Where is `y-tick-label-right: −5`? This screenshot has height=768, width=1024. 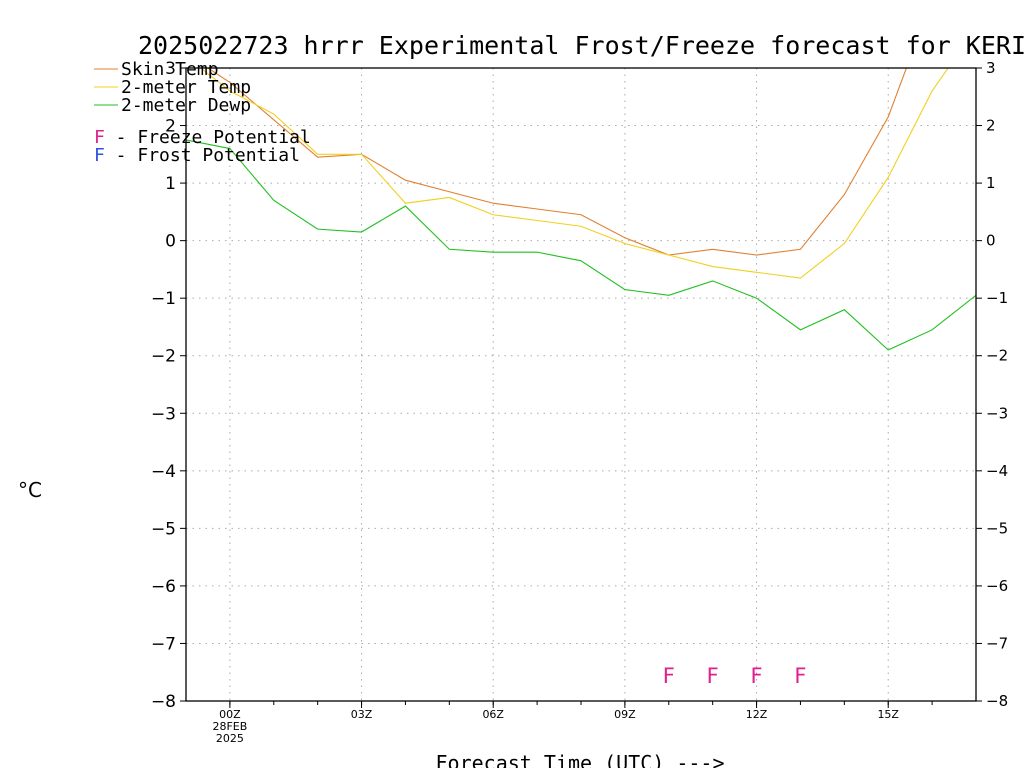
y-tick-label-right: −5 is located at coordinates (997, 528).